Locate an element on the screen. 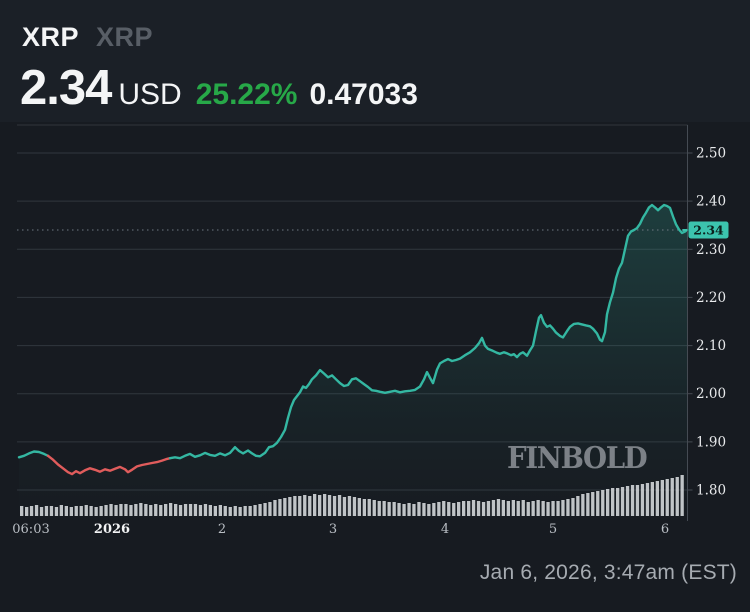 The image size is (750, 612). currency-label: USD is located at coordinates (150, 94).